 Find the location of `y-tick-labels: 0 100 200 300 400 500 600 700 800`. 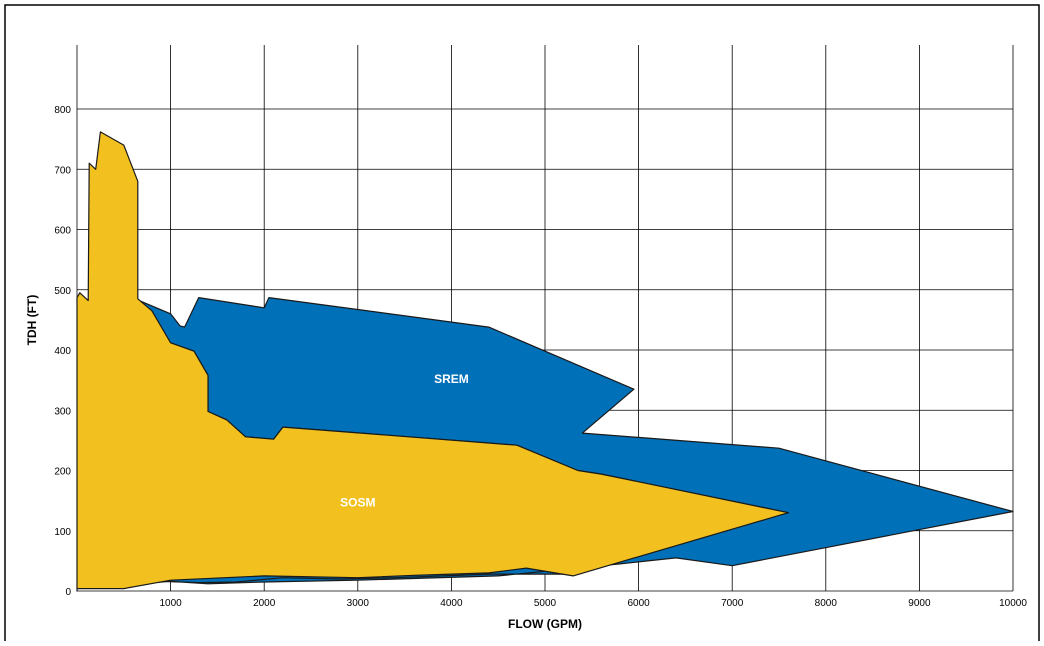

y-tick-labels: 0 100 200 300 400 500 600 700 800 is located at coordinates (62, 351).